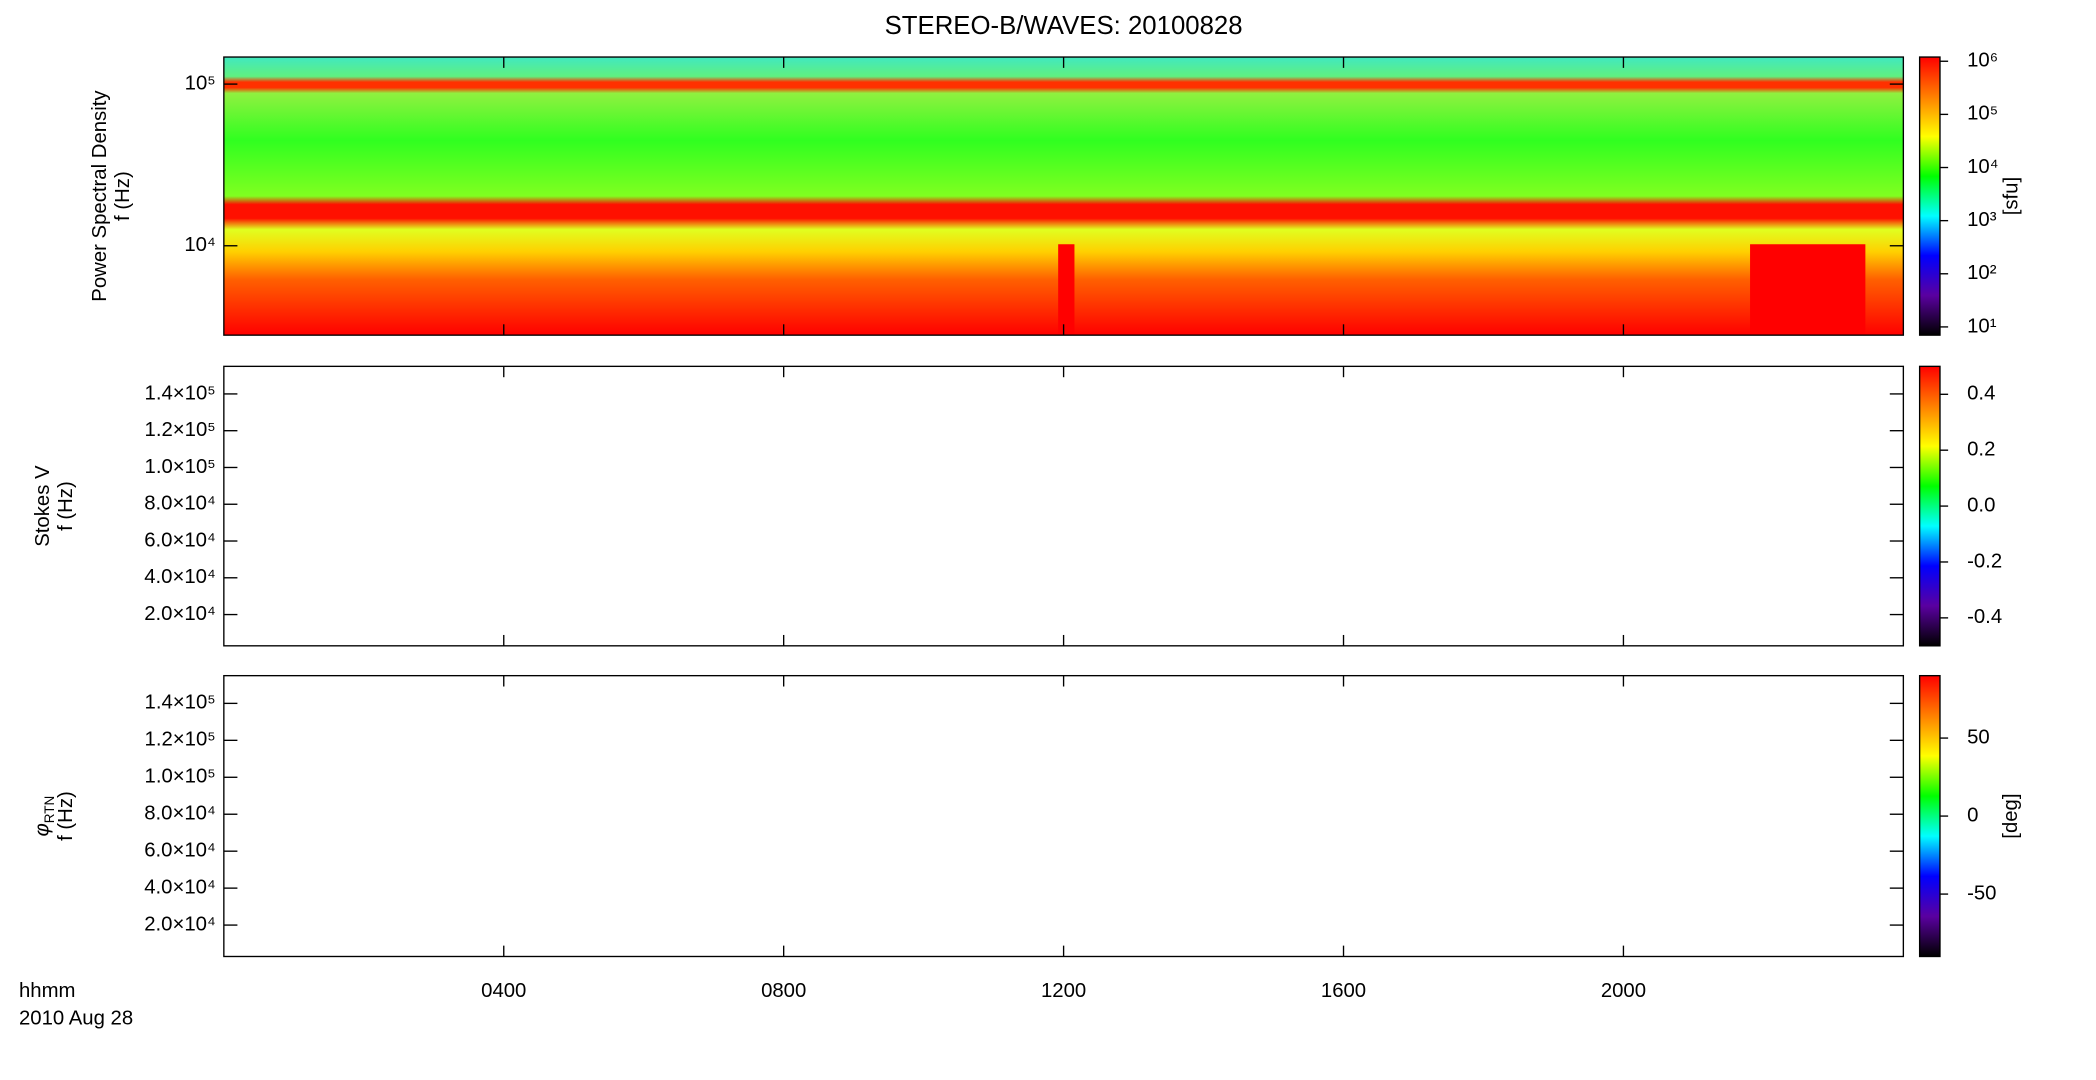 This screenshot has width=2096, height=1080. I want to click on colorbar-tick-label: -0.4, so click(1984, 617).